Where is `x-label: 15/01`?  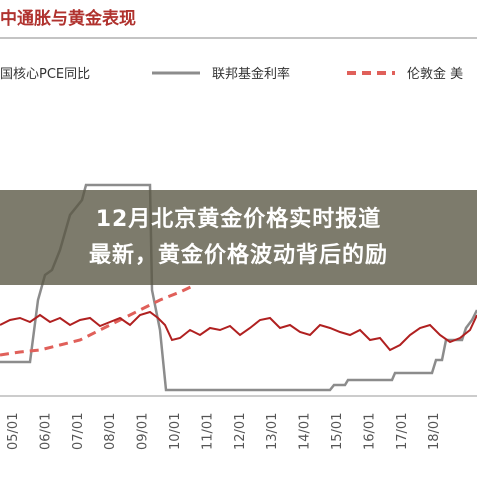 x-label: 15/01 is located at coordinates (337, 431).